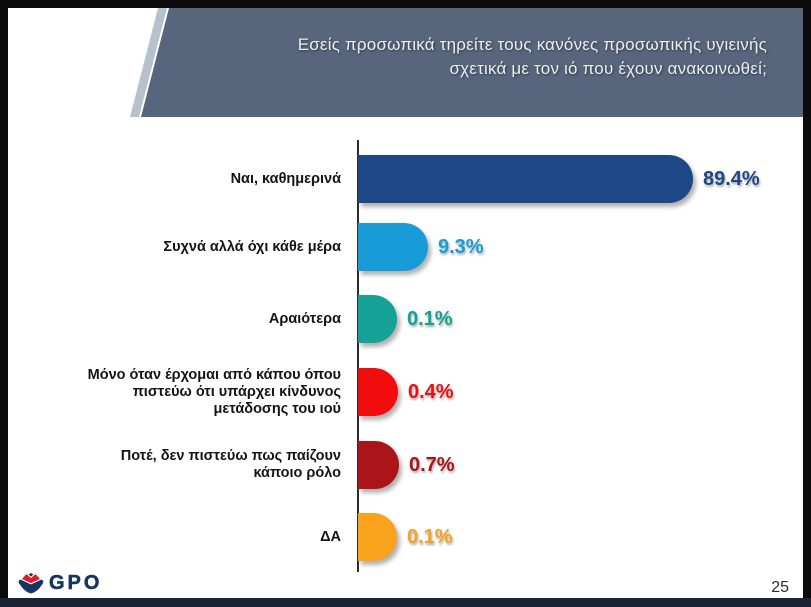 This screenshot has width=811, height=607. Describe the element at coordinates (31, 583) in the screenshot. I see `gpo-emblem-icon` at that location.